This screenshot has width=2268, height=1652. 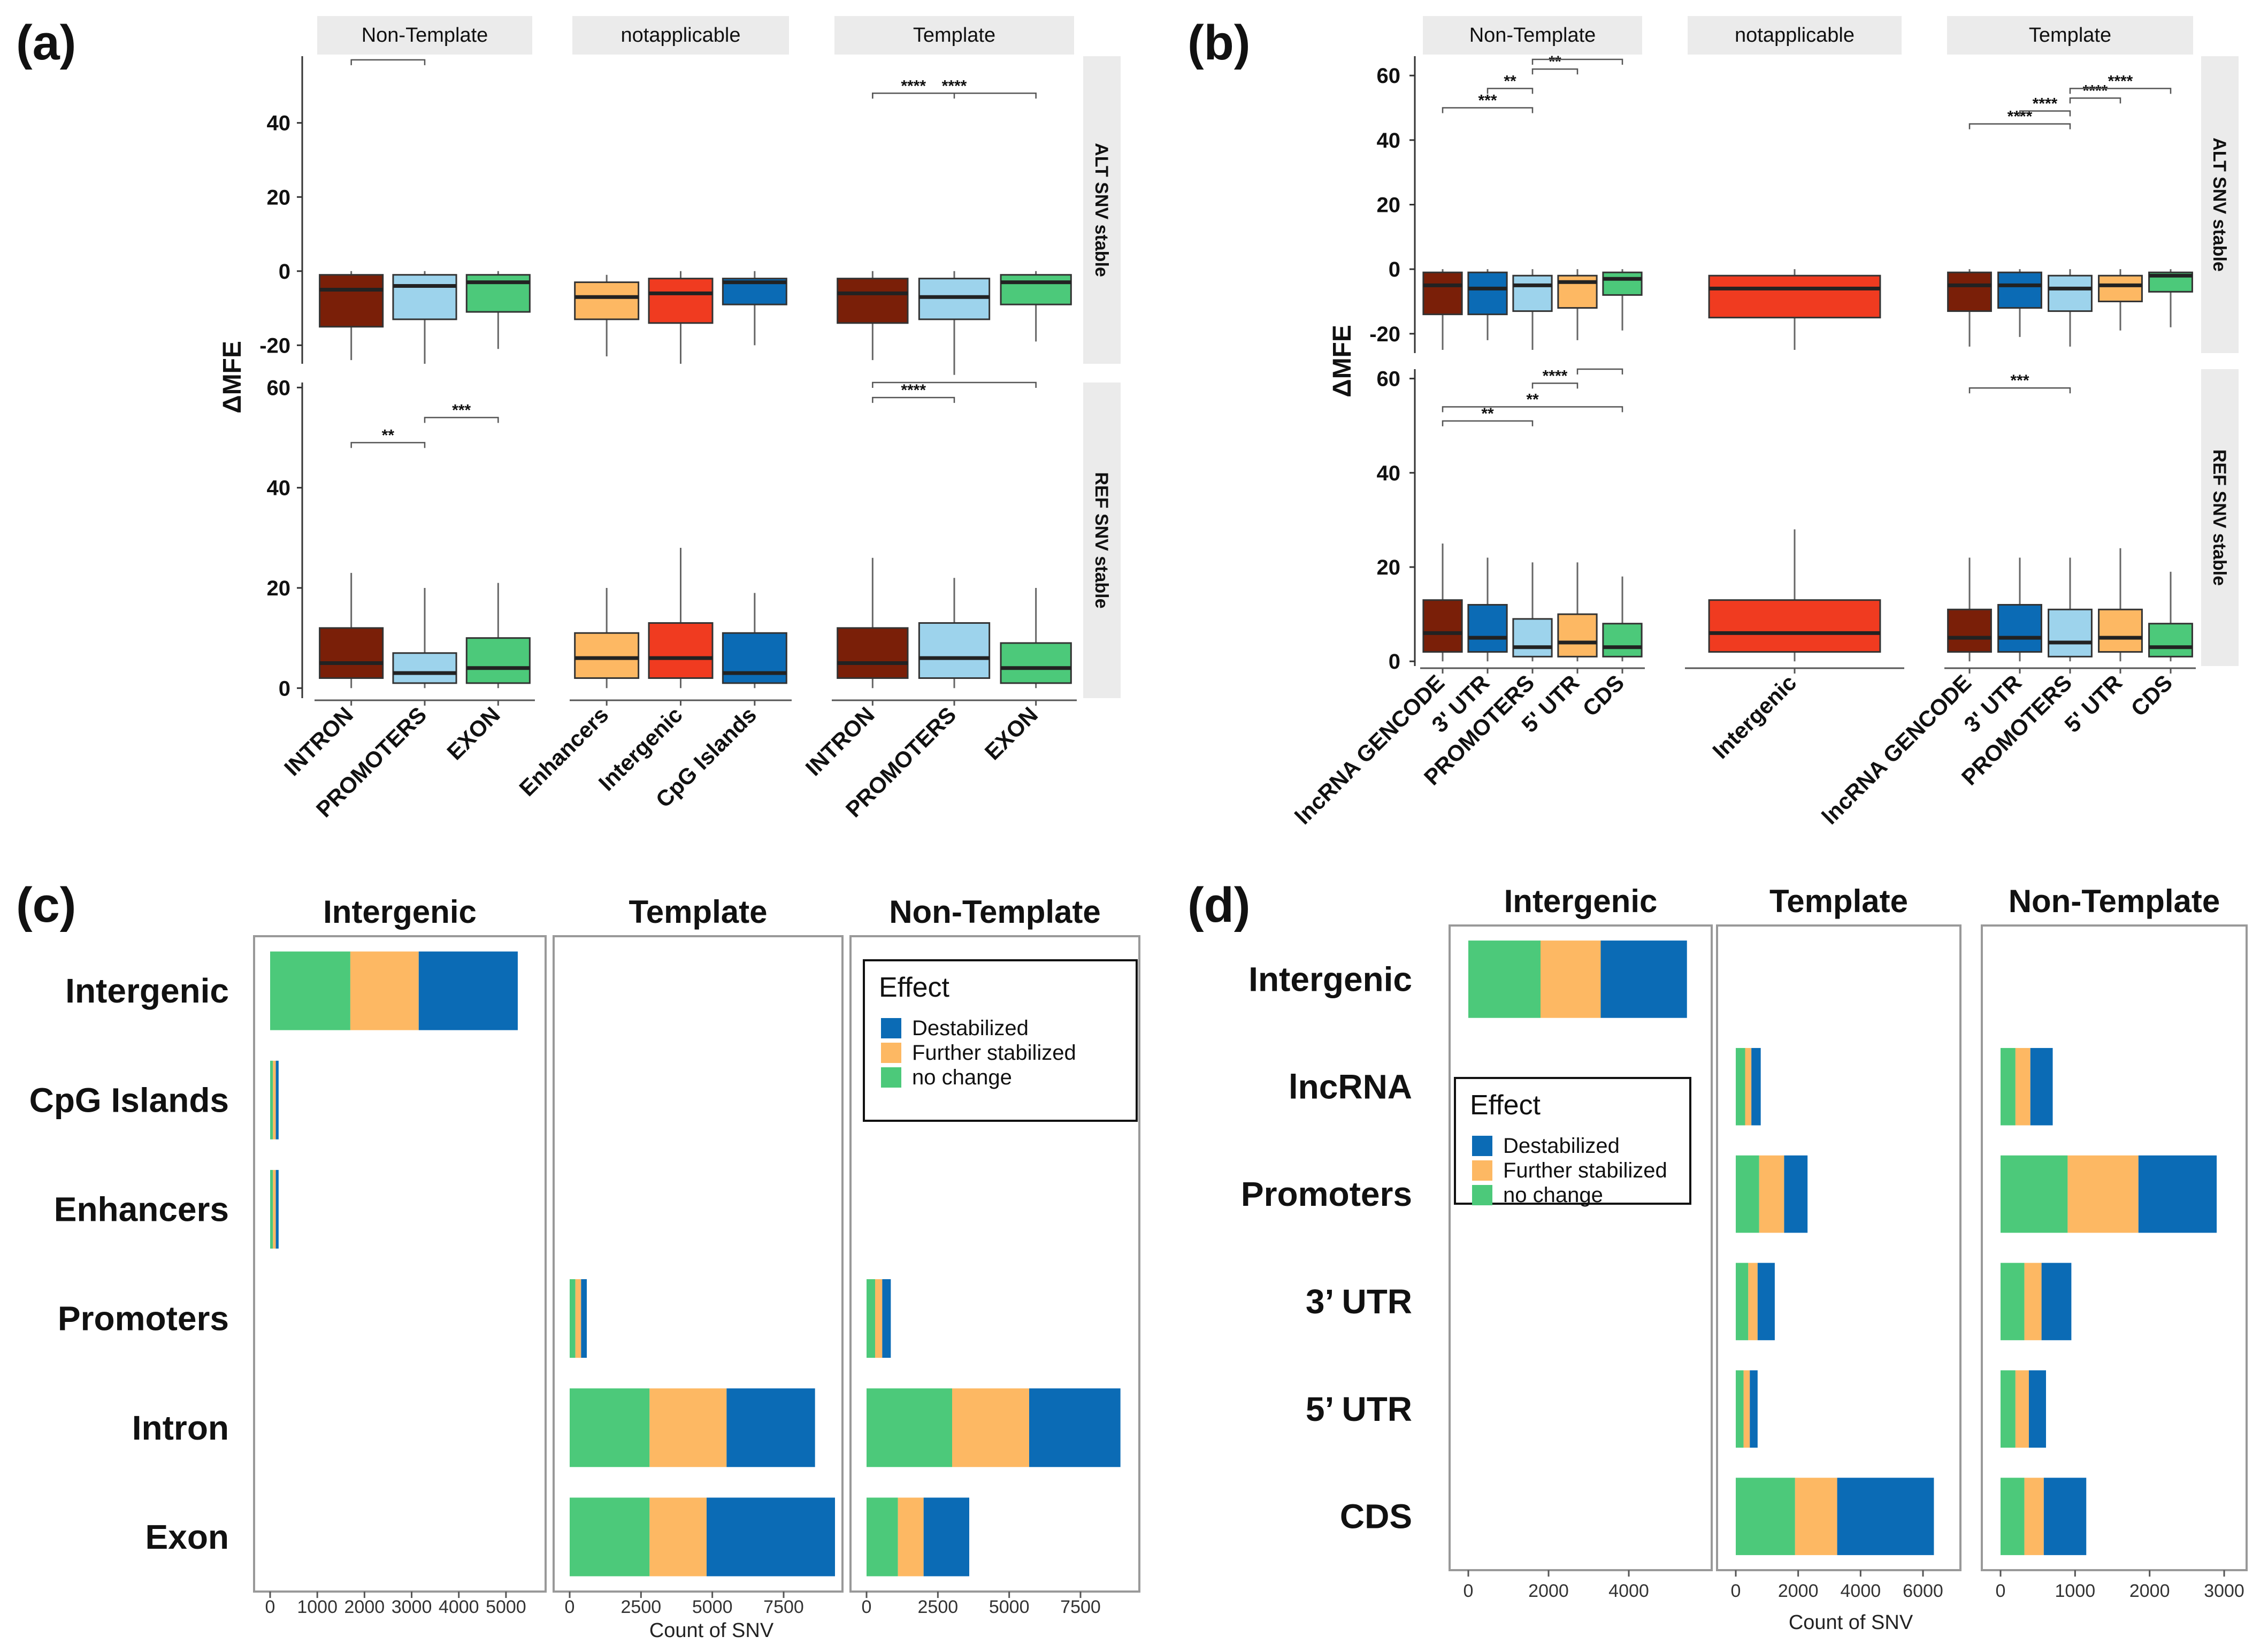 What do you see at coordinates (702, 1537) in the screenshot?
I see `bar-exon` at bounding box center [702, 1537].